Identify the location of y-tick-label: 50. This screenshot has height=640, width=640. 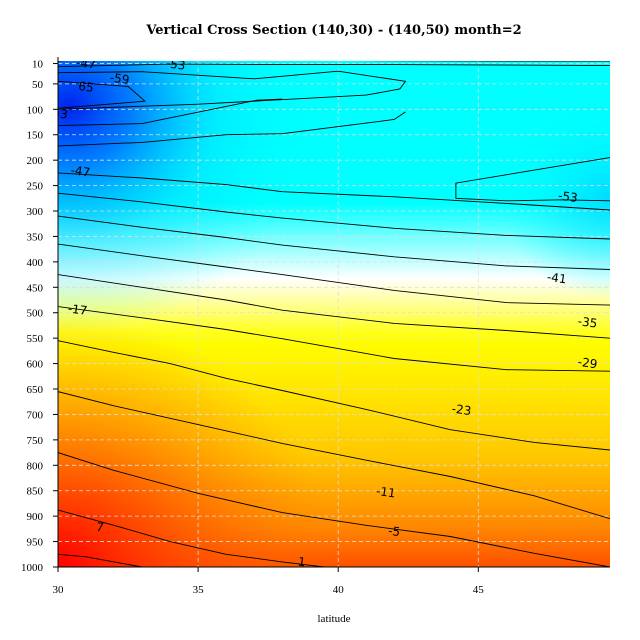
(38, 85).